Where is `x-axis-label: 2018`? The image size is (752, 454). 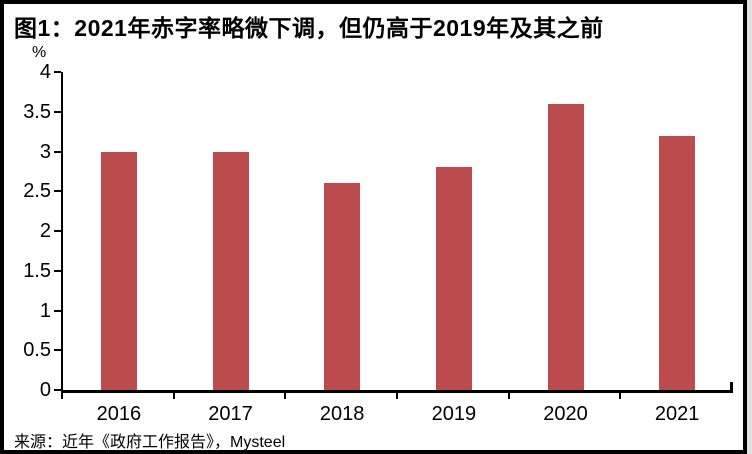
x-axis-label: 2018 is located at coordinates (342, 414).